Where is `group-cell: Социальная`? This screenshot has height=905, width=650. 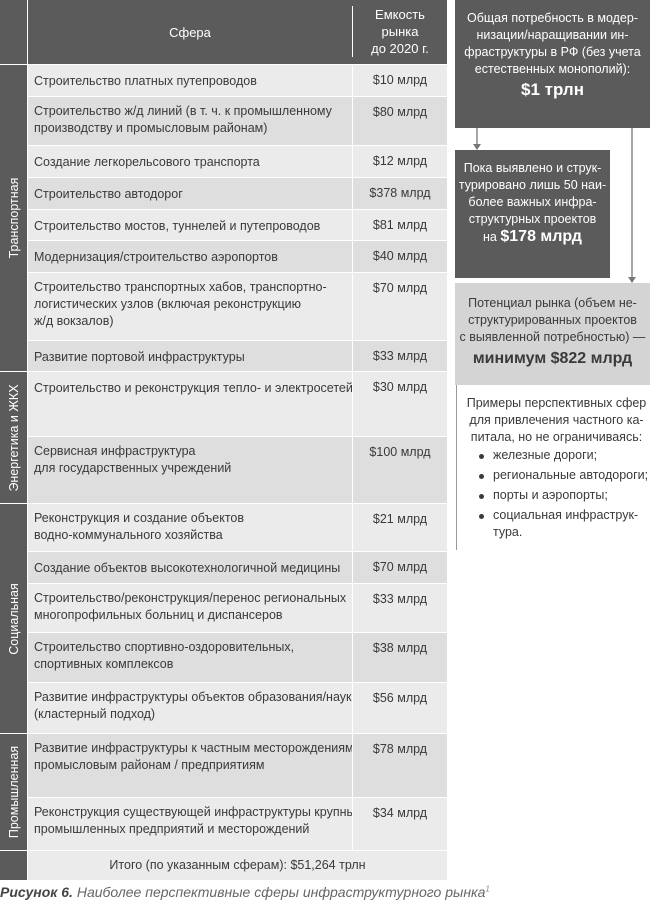 group-cell: Социальная is located at coordinates (13, 618).